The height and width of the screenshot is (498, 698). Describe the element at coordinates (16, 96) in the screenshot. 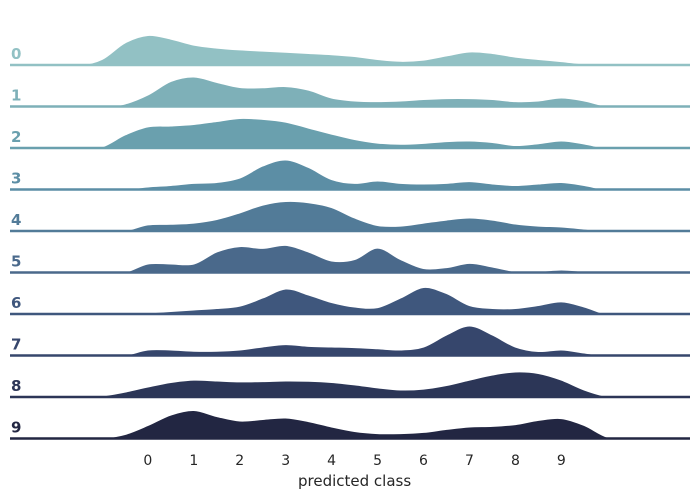

I see `row-label-1: 1` at that location.